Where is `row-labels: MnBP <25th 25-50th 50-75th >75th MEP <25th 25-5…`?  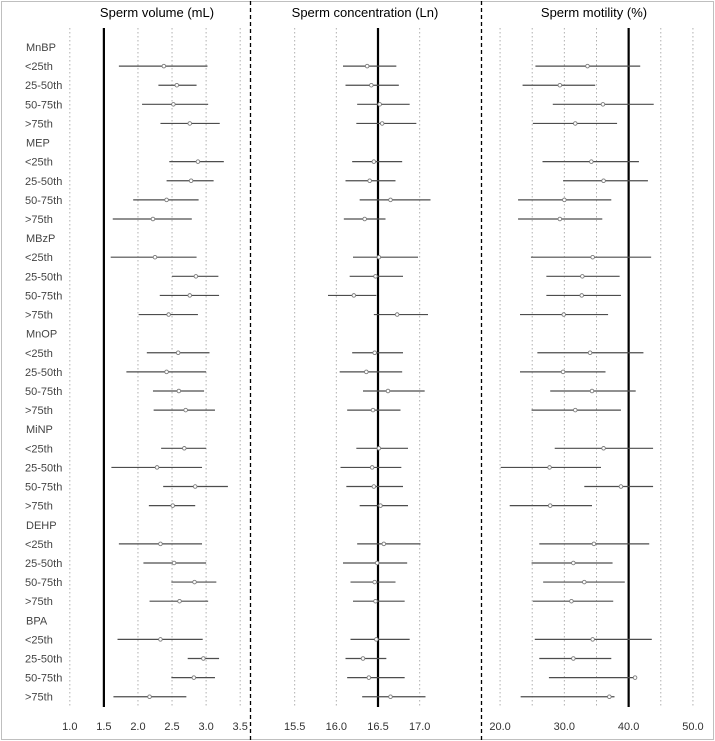 row-labels: MnBP <25th 25-50th 50-75th >75th MEP <25th 25-5… is located at coordinates (43, 373).